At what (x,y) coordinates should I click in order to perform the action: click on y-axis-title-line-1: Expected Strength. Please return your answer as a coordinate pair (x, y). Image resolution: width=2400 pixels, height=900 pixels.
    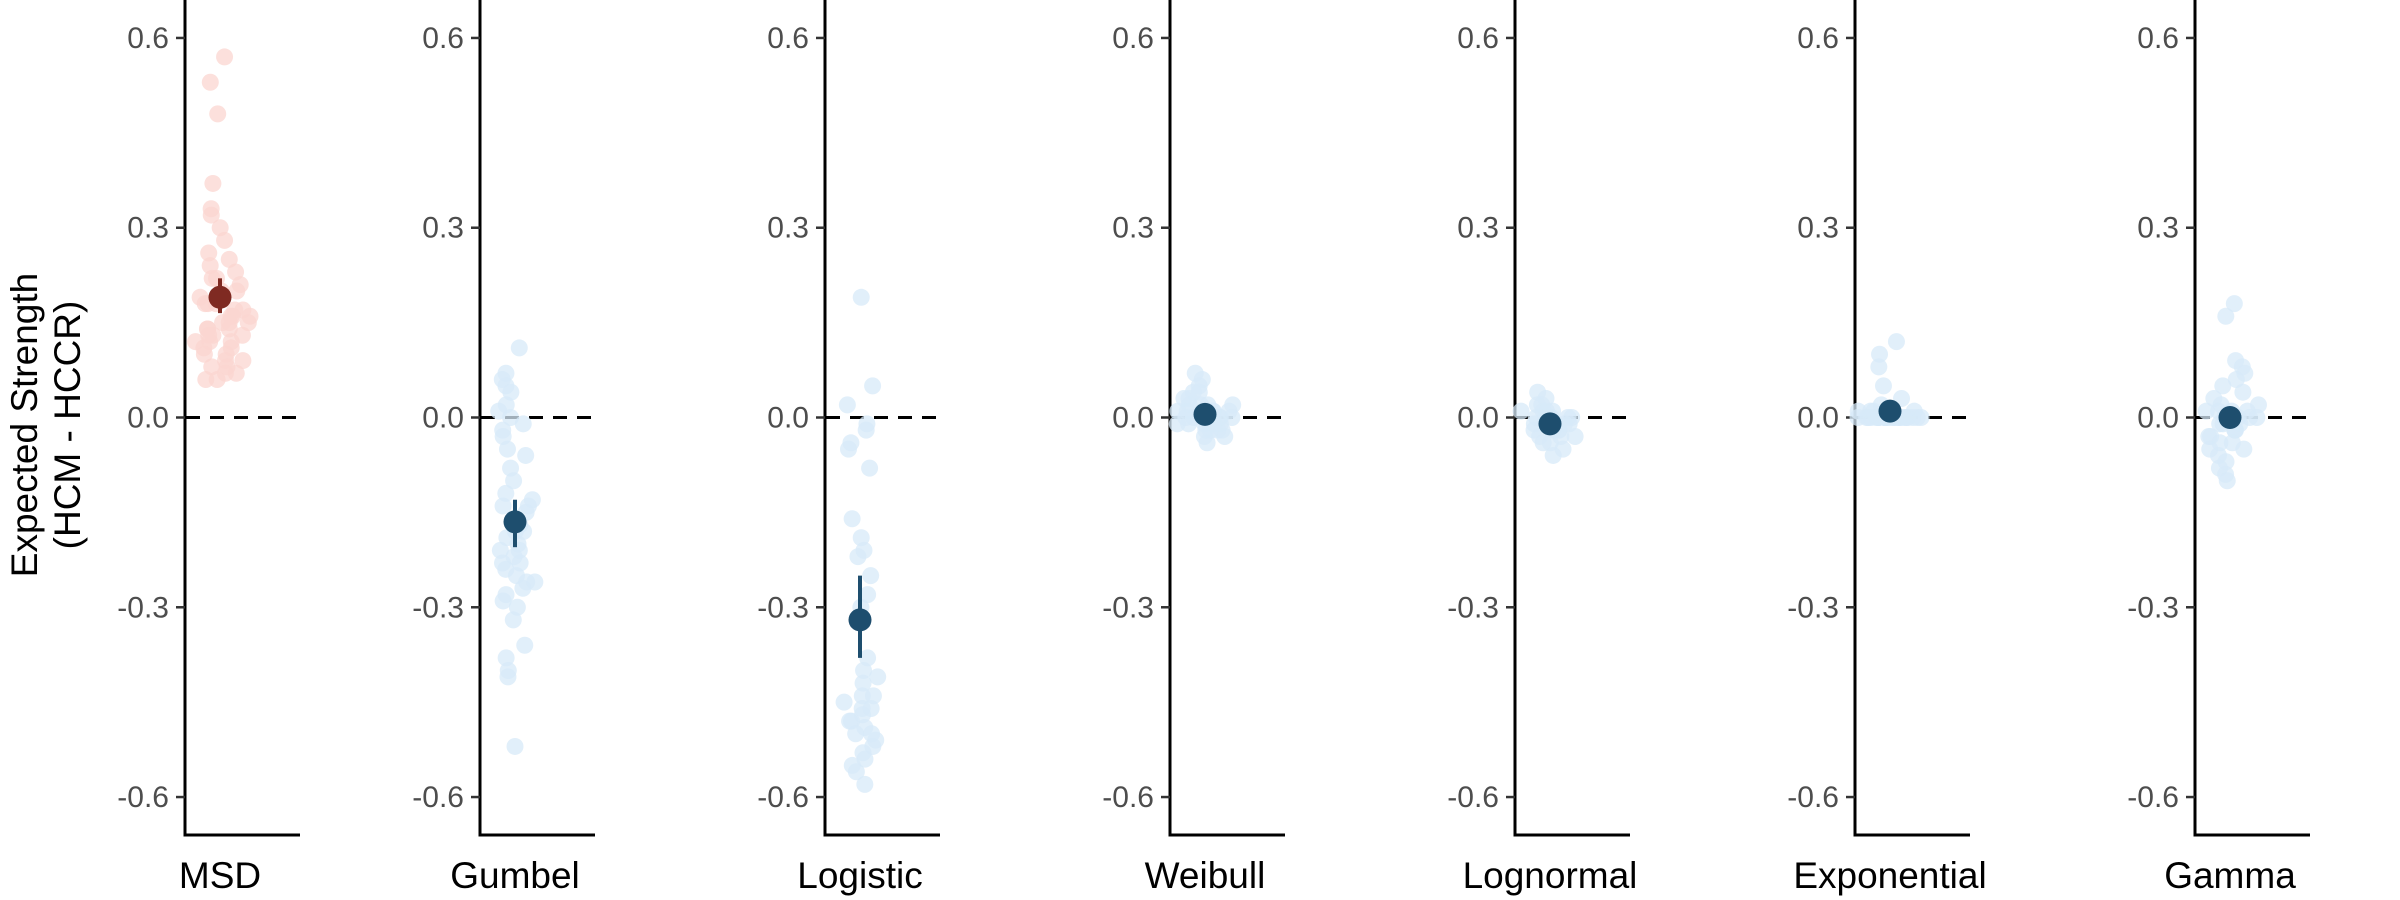
    Looking at the image, I should click on (24, 425).